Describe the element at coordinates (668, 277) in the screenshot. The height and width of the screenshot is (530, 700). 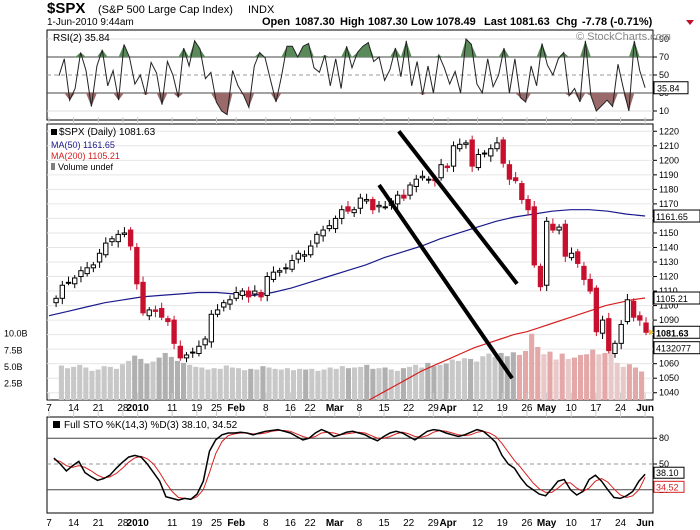
I see `price-tick-label: 1120` at that location.